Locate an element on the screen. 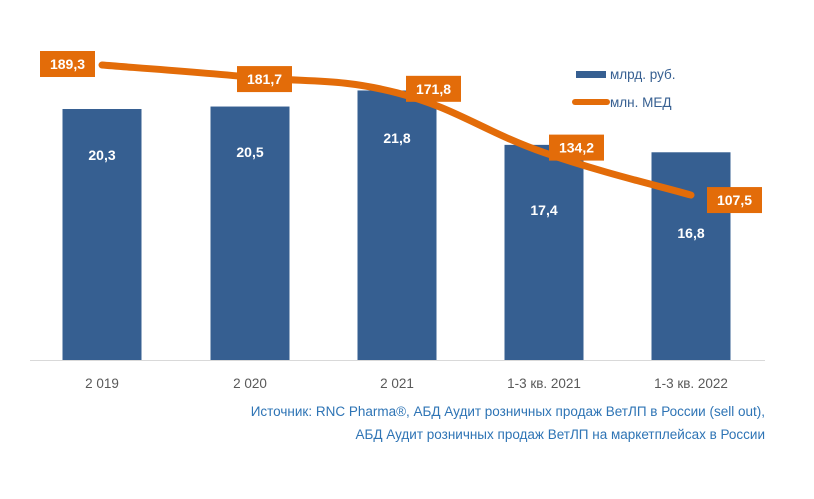 This screenshot has width=814, height=499. legend-label-line: млн. МЕД is located at coordinates (641, 102).